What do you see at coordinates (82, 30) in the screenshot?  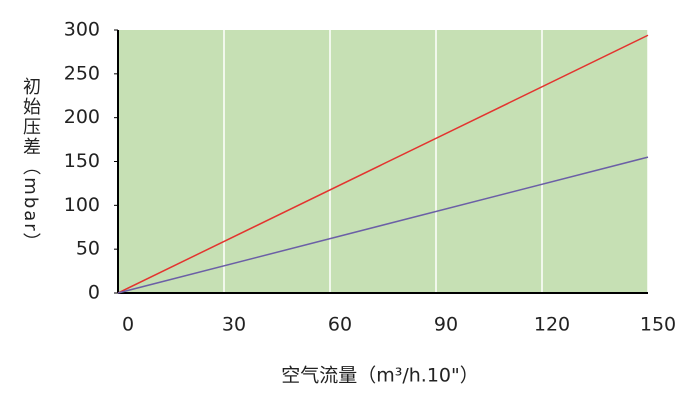 I see `y-tick-label: 300` at bounding box center [82, 30].